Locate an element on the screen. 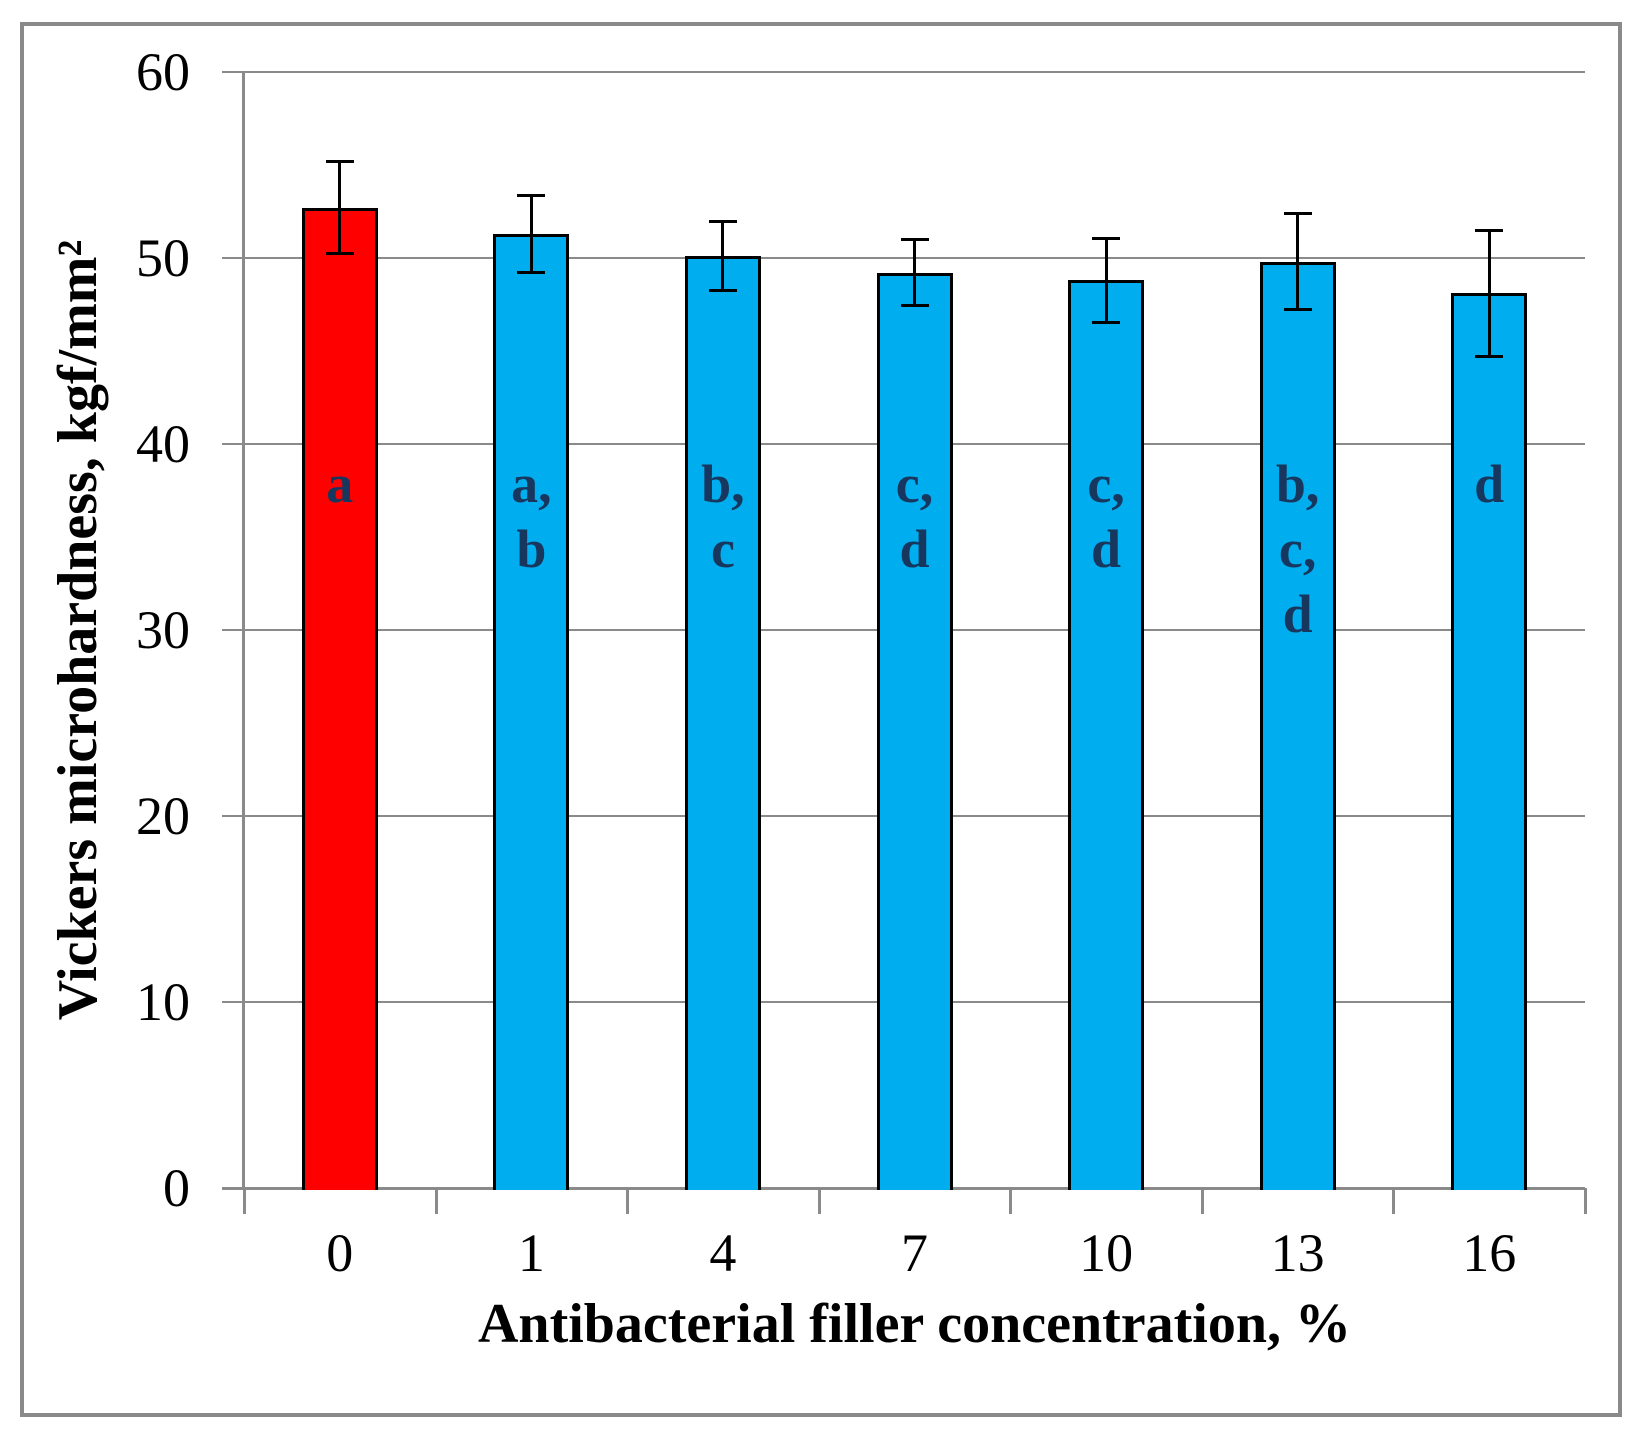  significance-label-16: d is located at coordinates (1489, 484).